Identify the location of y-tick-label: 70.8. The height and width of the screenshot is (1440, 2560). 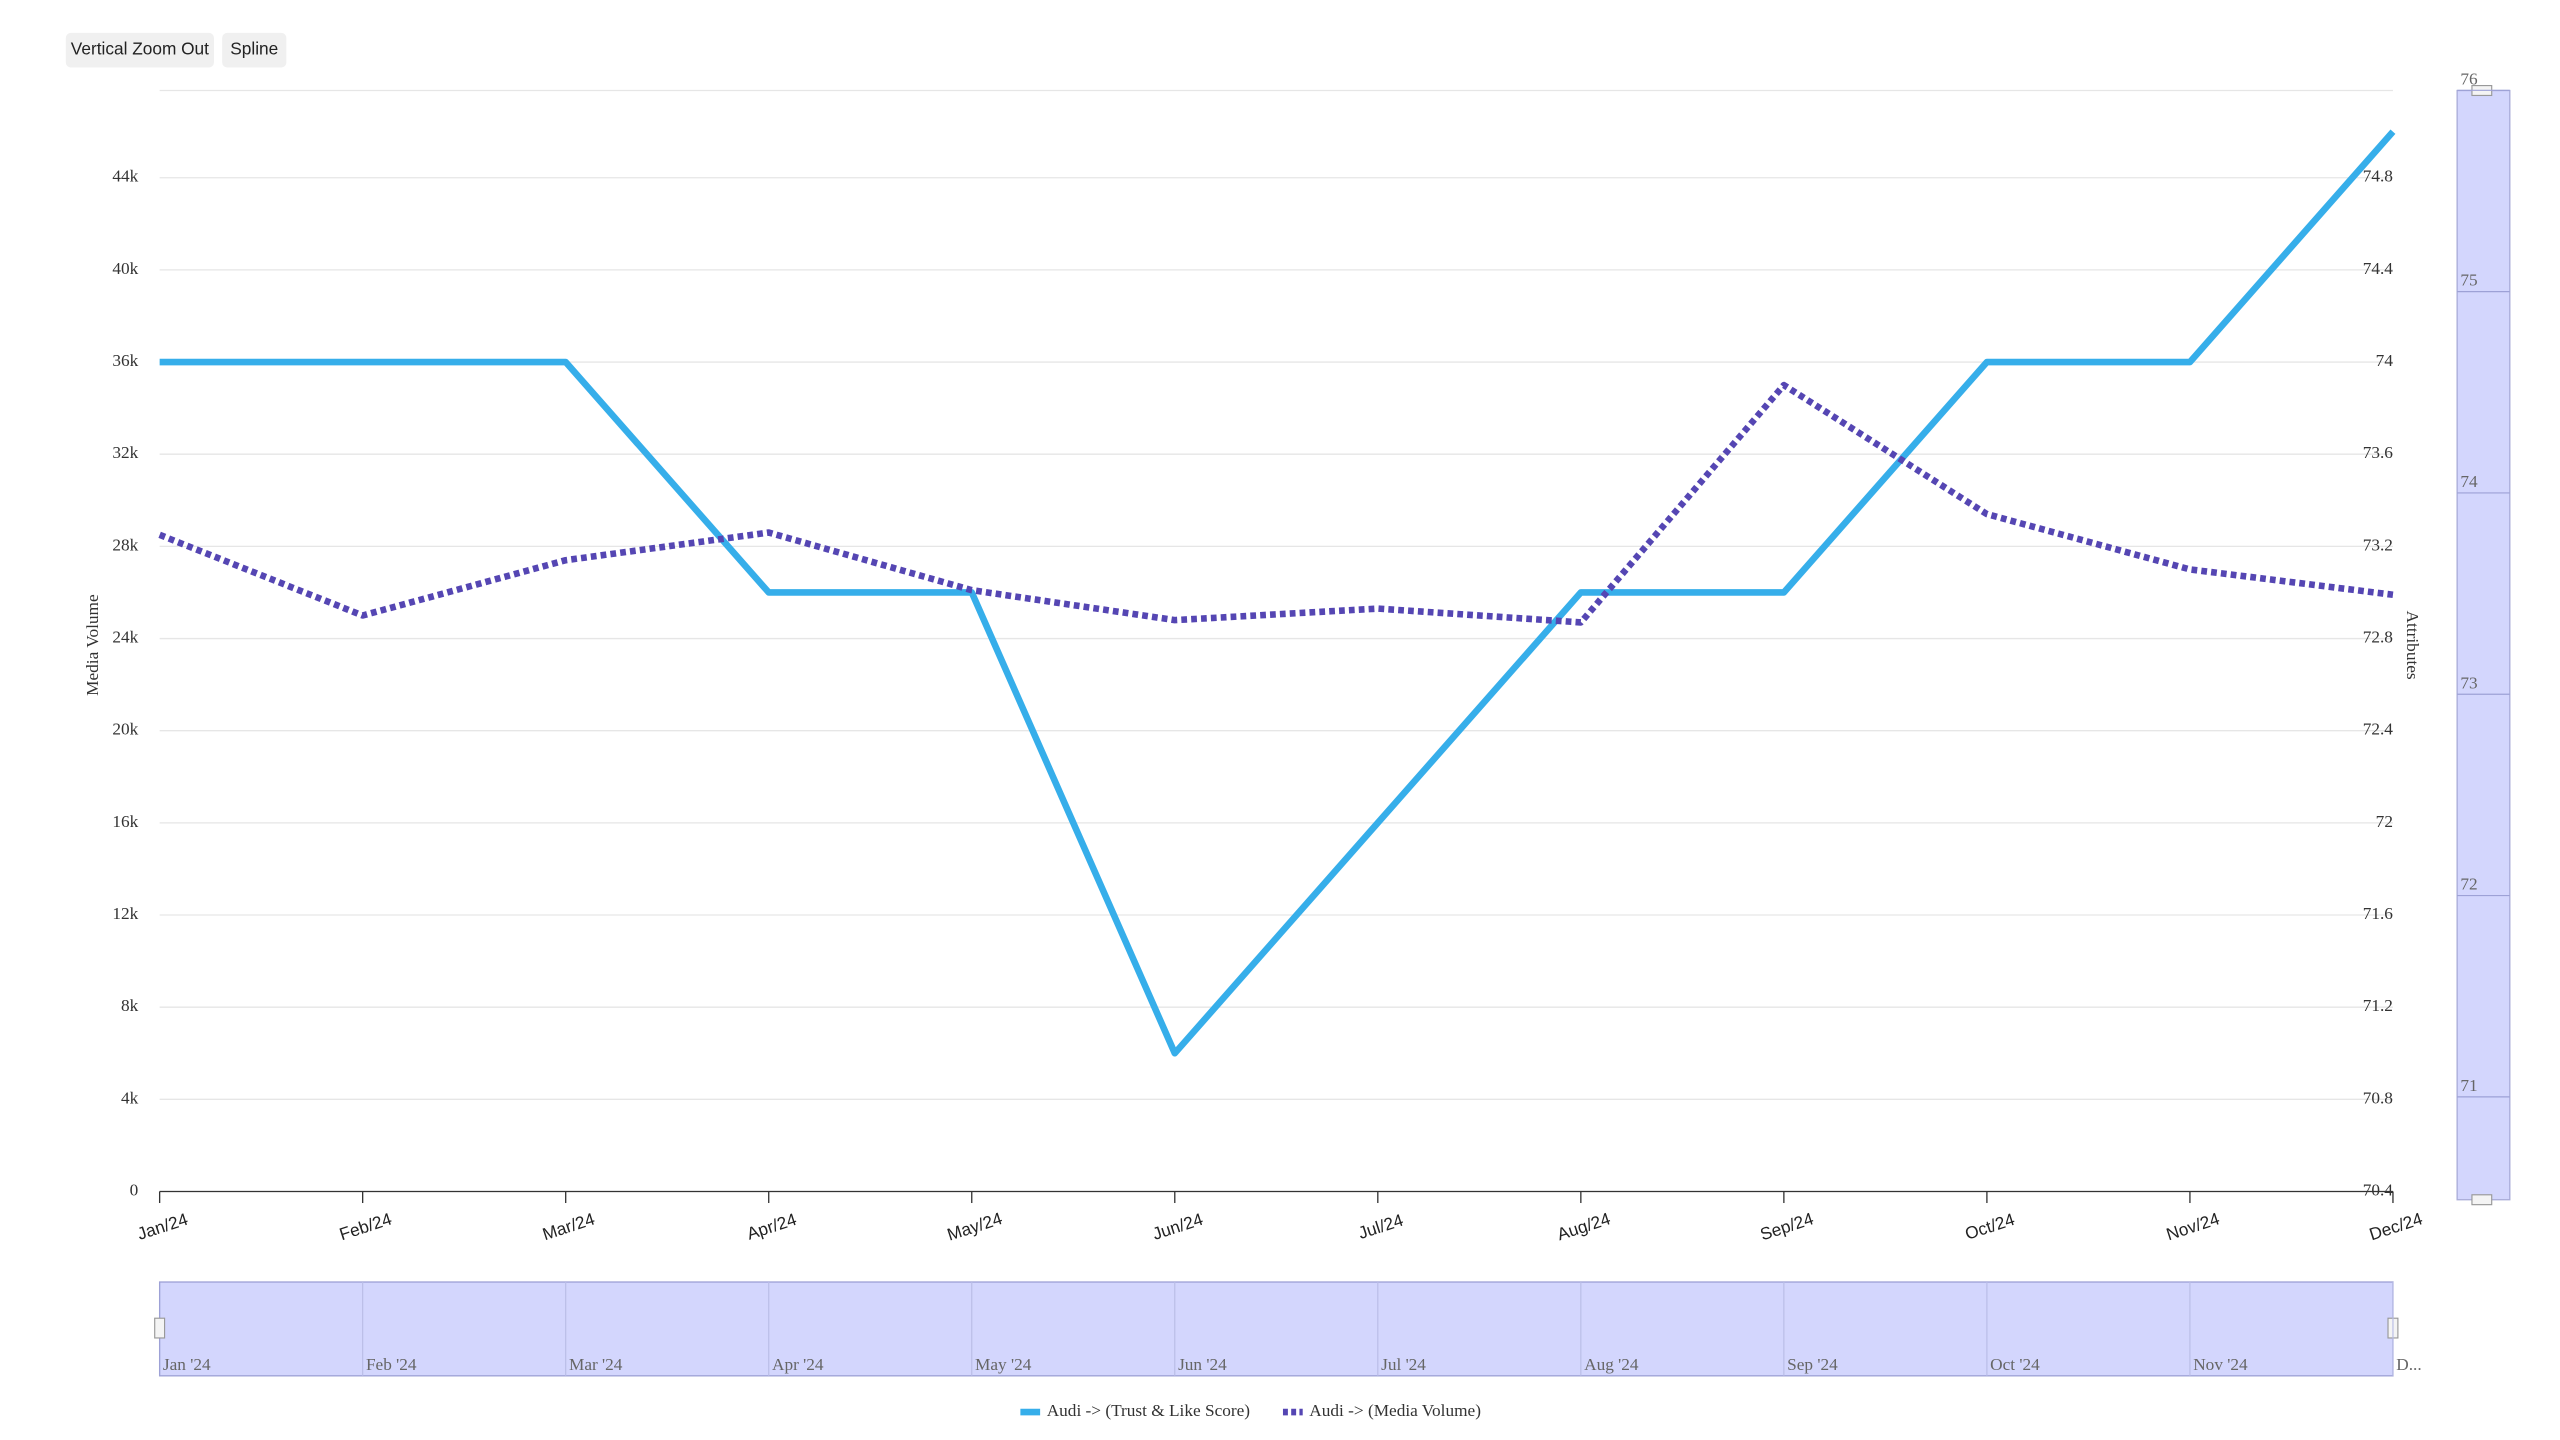
(2378, 1097).